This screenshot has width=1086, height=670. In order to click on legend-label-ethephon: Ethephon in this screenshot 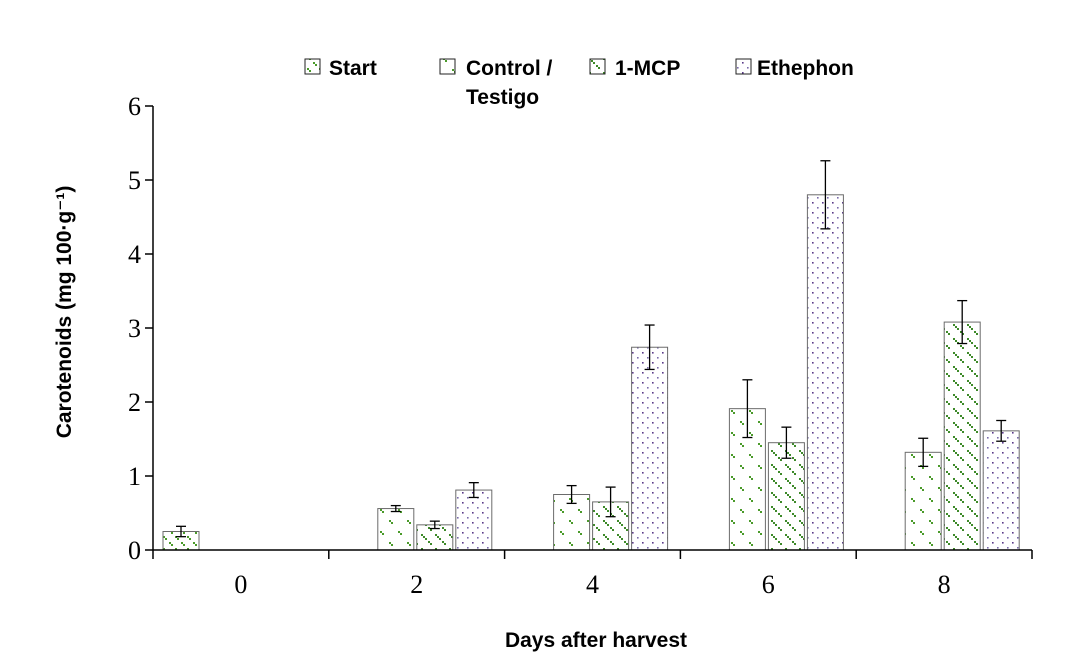, I will do `click(805, 68)`.